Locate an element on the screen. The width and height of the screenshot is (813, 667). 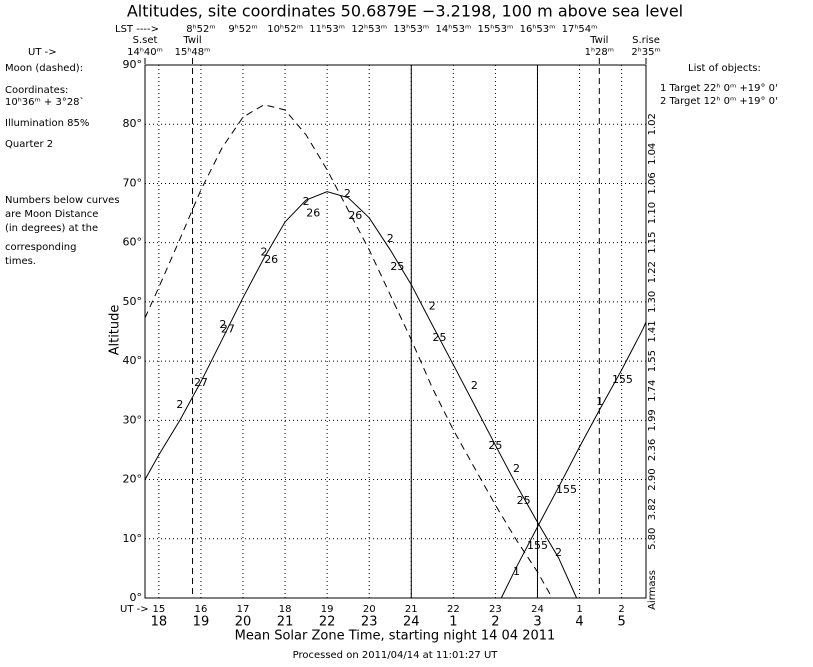
x-tick-label: 24 is located at coordinates (411, 622).